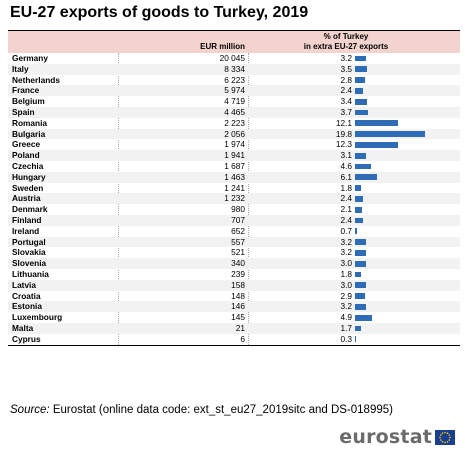  I want to click on pct-value: 3.7, so click(346, 111).